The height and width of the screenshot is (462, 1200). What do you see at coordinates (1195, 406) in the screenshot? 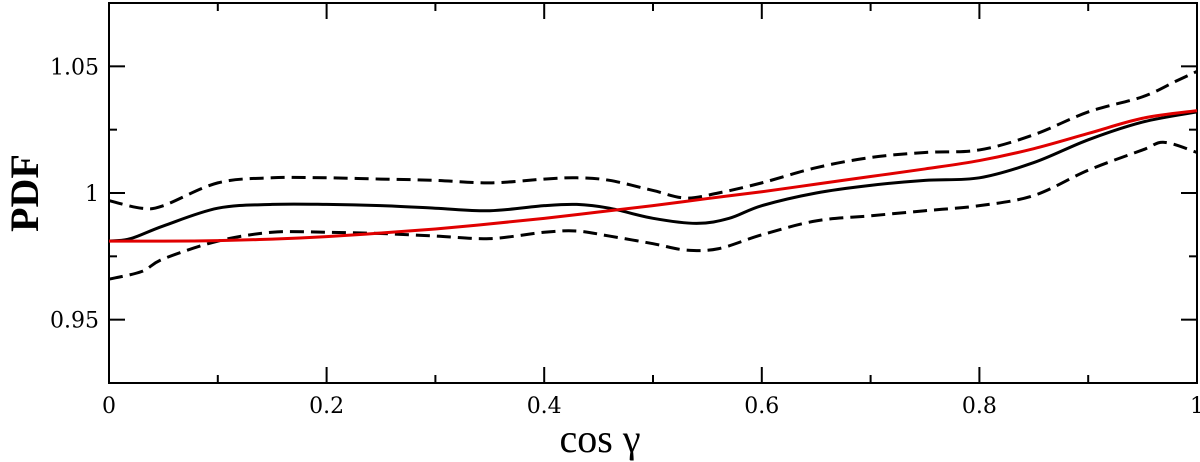
I see `x-tick-label: 1` at bounding box center [1195, 406].